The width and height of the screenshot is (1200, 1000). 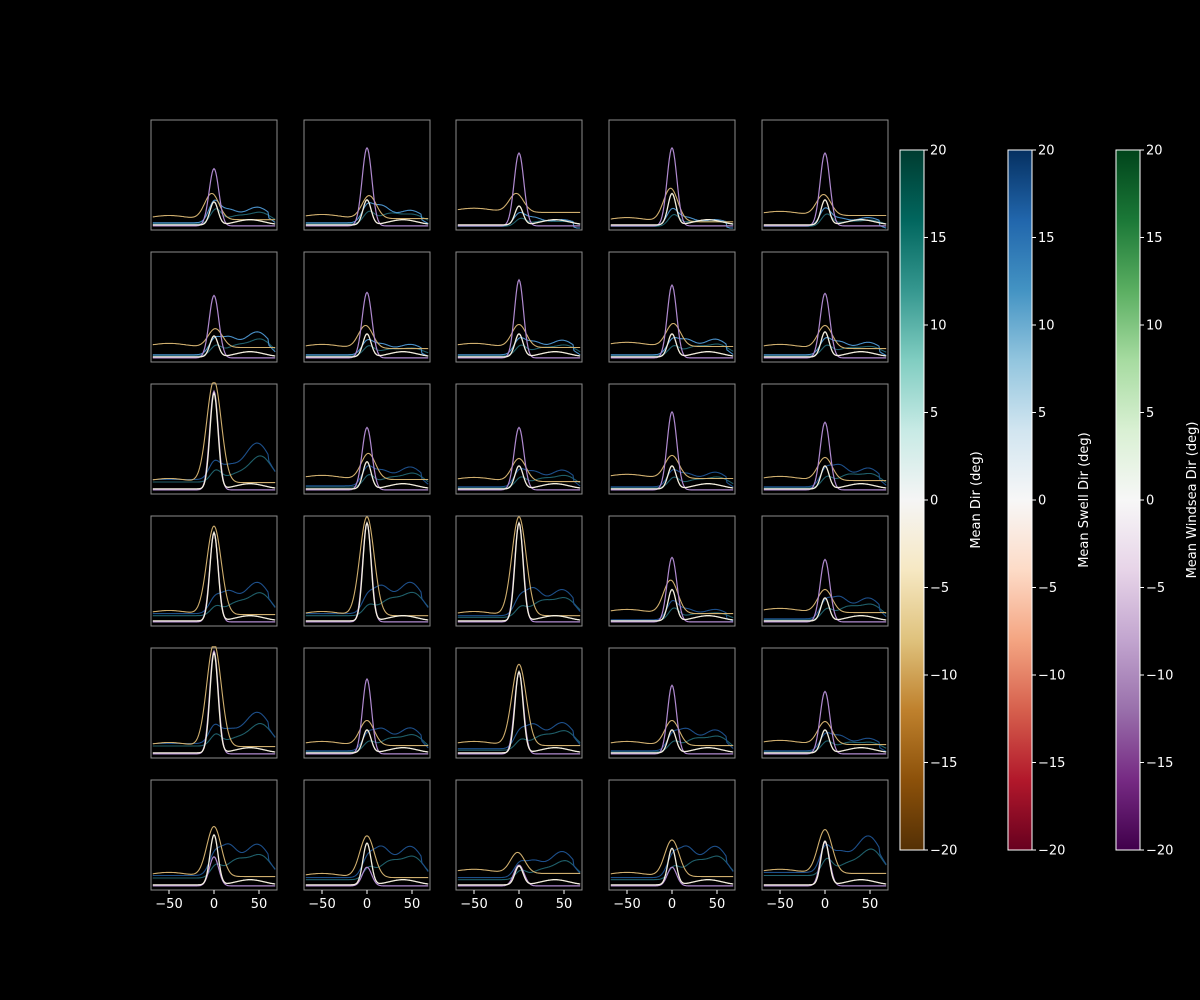 I want to click on panel-r1-c4, so click(x=672, y=175).